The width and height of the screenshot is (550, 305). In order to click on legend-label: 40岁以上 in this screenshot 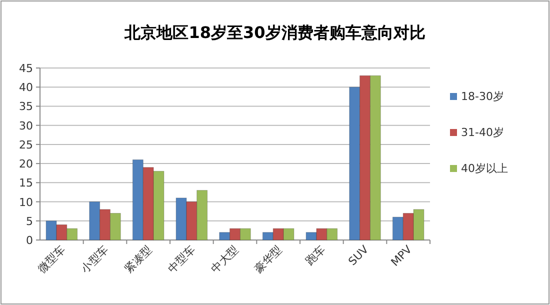, I will do `click(484, 168)`.